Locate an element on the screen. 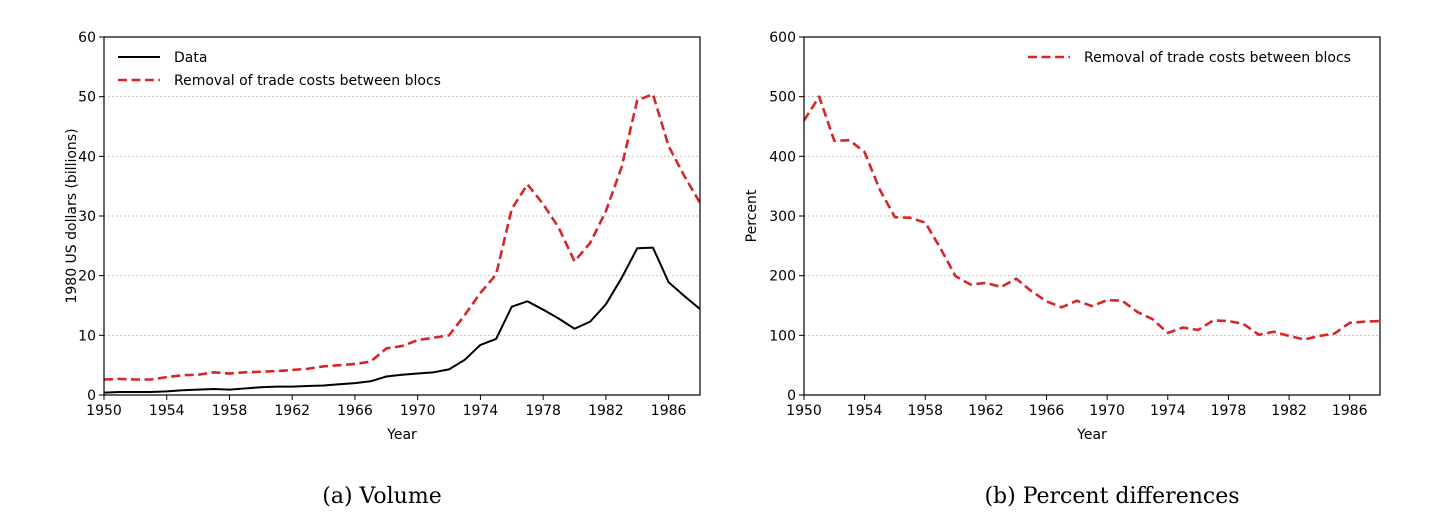 The height and width of the screenshot is (531, 1456). legend-label-0: Removal of trade costs between blocs is located at coordinates (1217, 58).